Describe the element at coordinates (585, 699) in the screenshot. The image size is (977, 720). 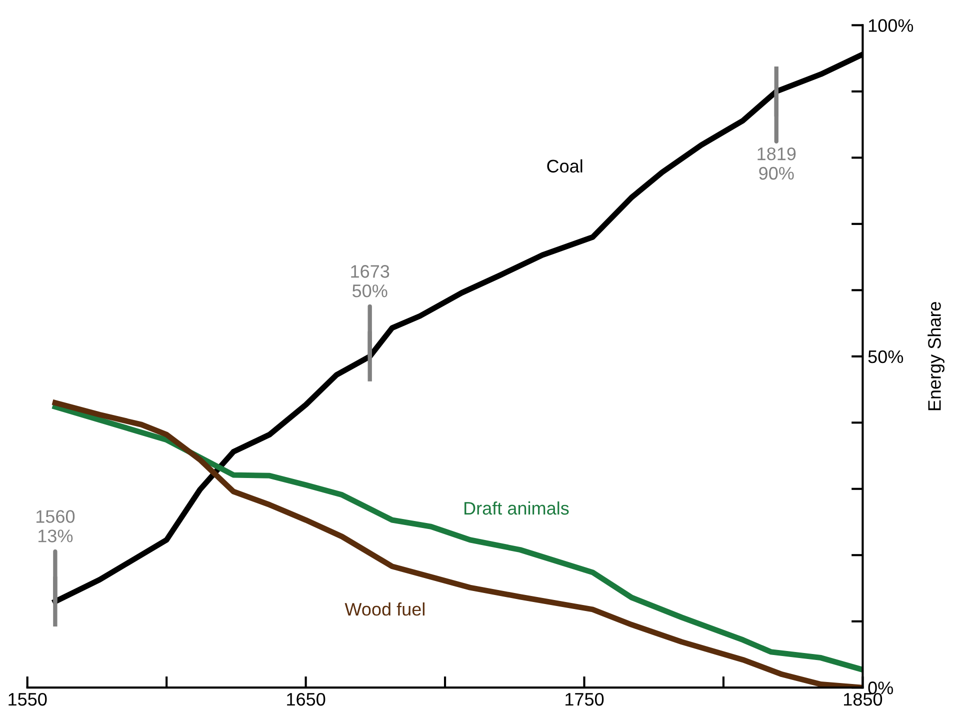
I see `x-tick-label: 1750` at that location.